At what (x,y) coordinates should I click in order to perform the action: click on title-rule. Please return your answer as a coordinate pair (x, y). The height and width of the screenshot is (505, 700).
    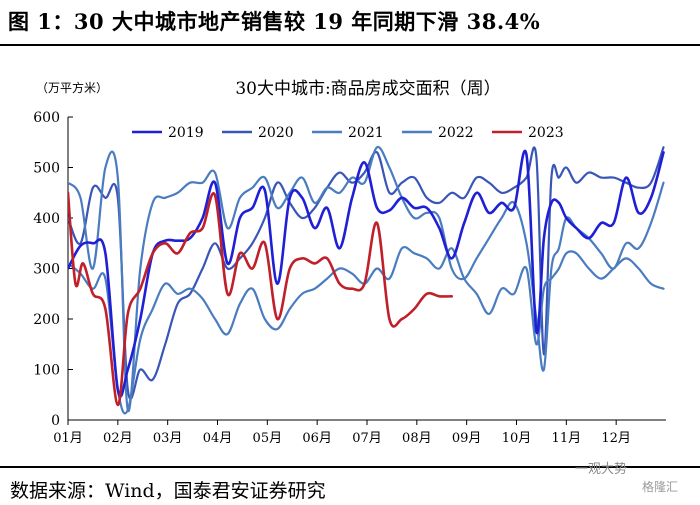
    Looking at the image, I should click on (350, 45).